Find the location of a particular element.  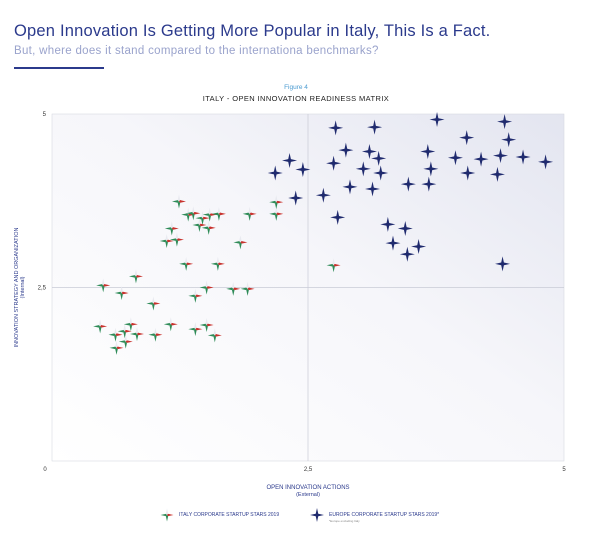

x-axis-label: OPEN INNOVATION ACTIONS is located at coordinates (307, 488).